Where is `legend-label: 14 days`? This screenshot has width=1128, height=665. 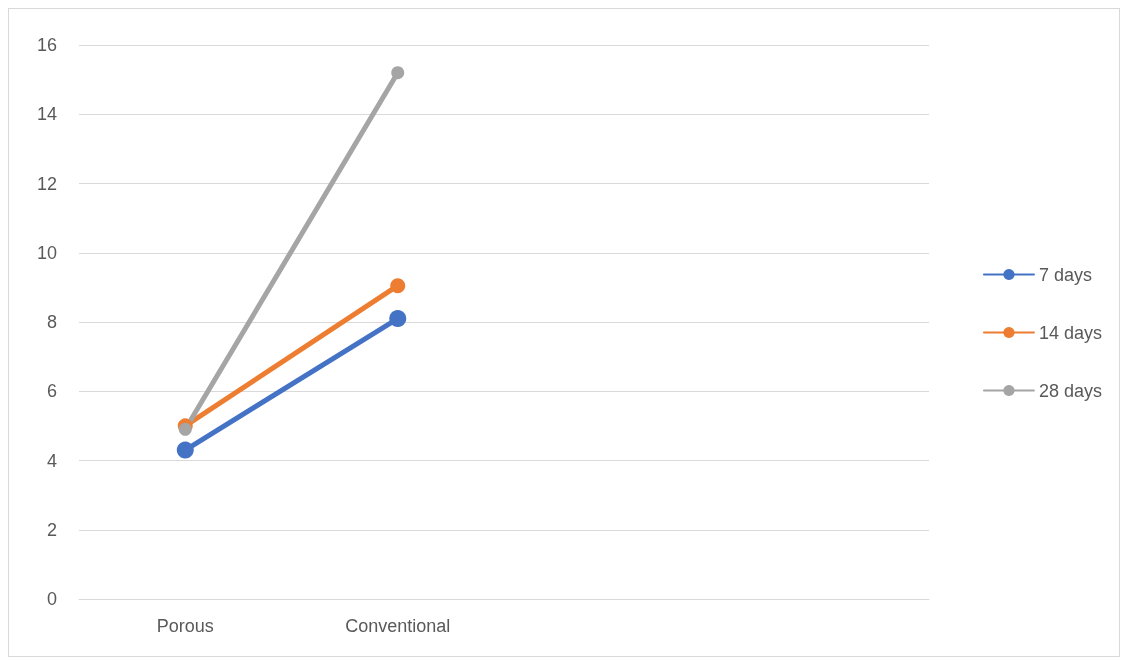 legend-label: 14 days is located at coordinates (1070, 332).